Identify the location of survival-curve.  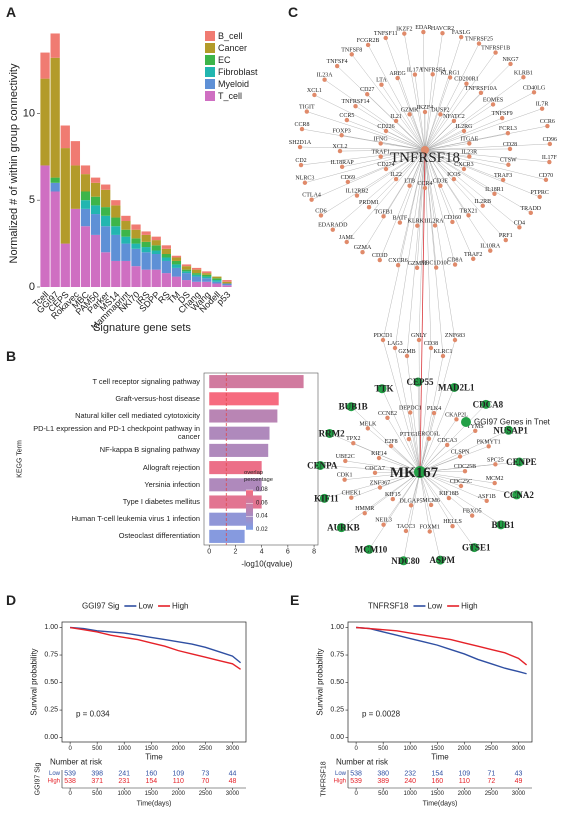
(155, 648).